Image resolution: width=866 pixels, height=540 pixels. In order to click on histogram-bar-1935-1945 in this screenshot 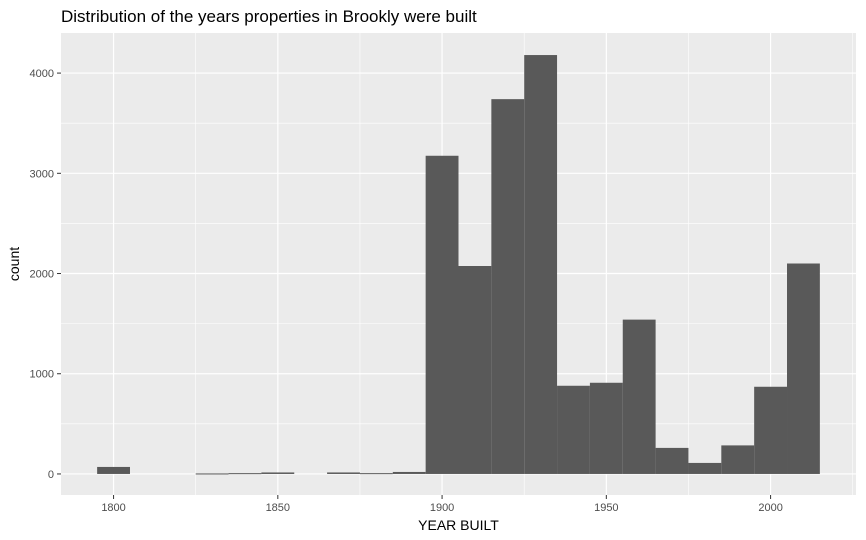, I will do `click(573, 430)`.